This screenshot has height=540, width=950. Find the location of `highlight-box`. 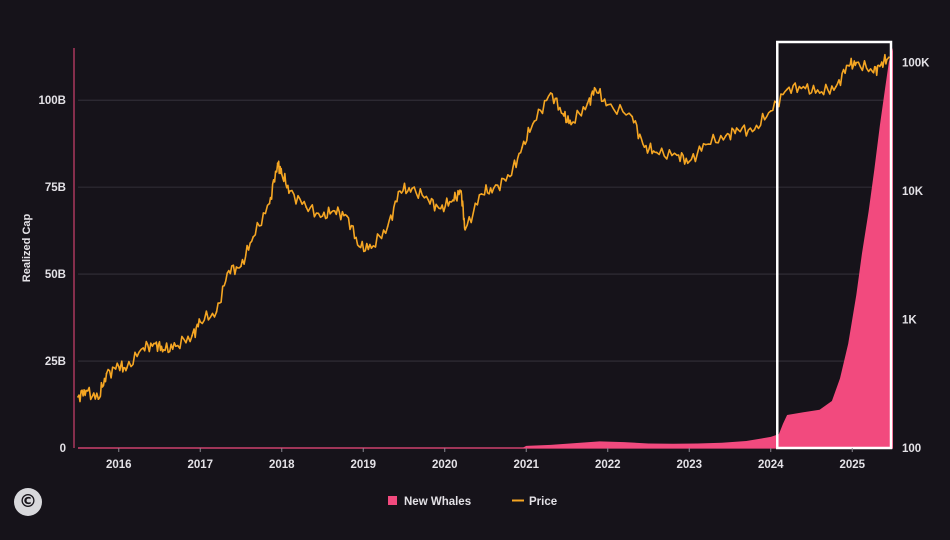

highlight-box is located at coordinates (834, 245).